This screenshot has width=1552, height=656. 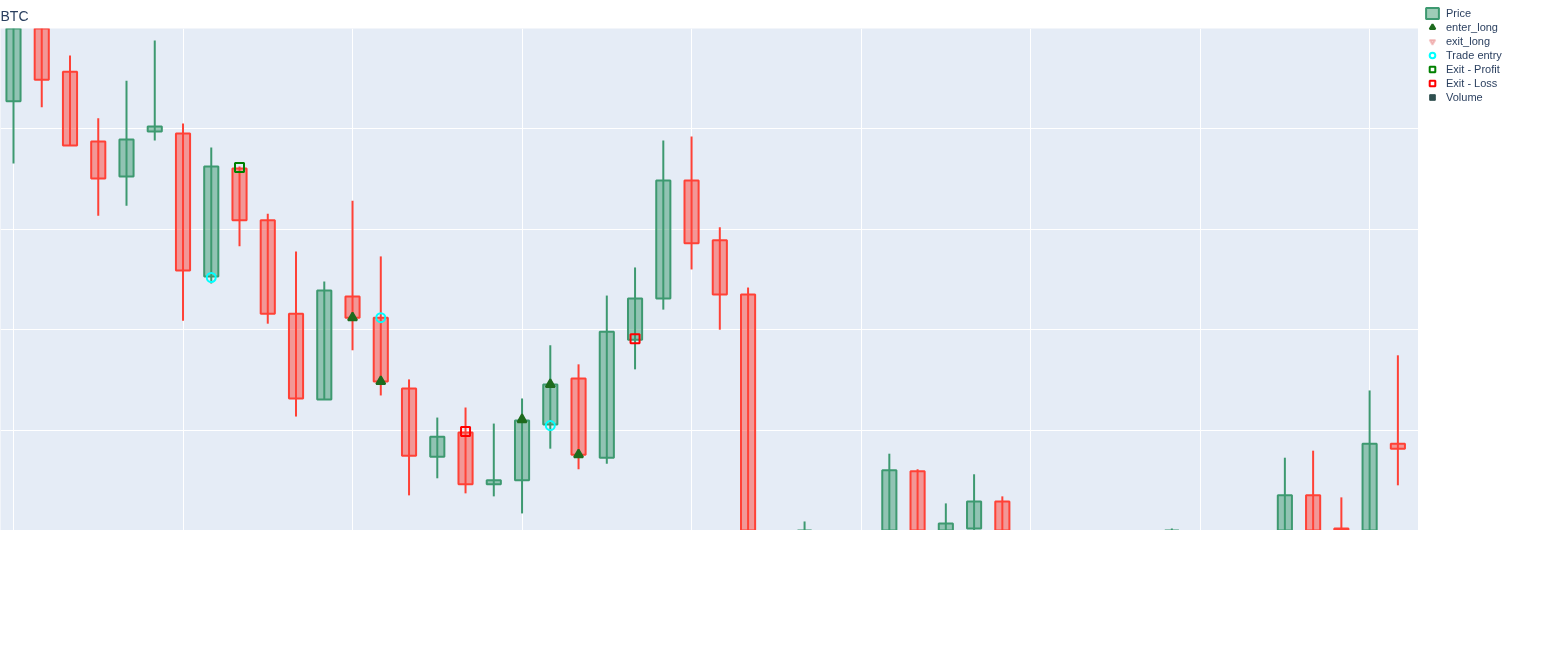 I want to click on legend-label: enter_long, so click(x=1472, y=27).